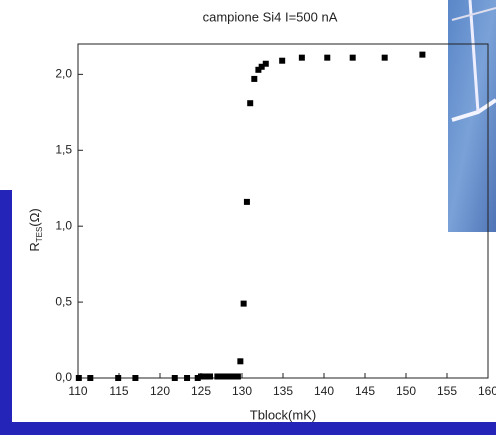 The image size is (496, 435). What do you see at coordinates (63, 149) in the screenshot?
I see `y-tick-label: 1,5` at bounding box center [63, 149].